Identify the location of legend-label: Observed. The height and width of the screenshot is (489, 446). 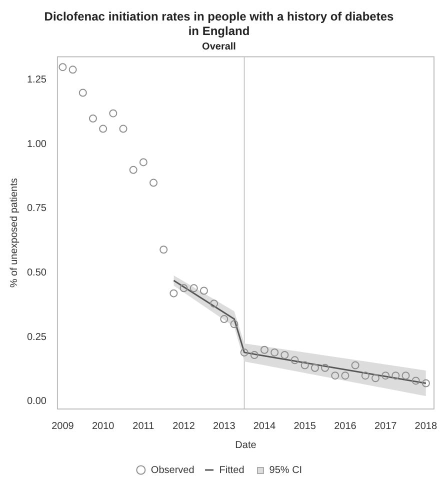
(172, 470).